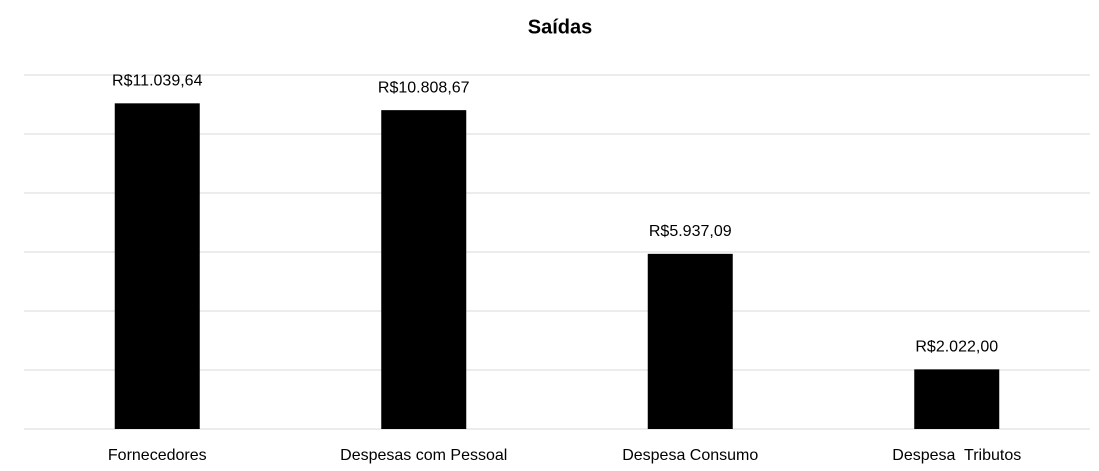 This screenshot has width=1099, height=471. What do you see at coordinates (423, 455) in the screenshot?
I see `x-tick-label: Despesas com Pessoal` at bounding box center [423, 455].